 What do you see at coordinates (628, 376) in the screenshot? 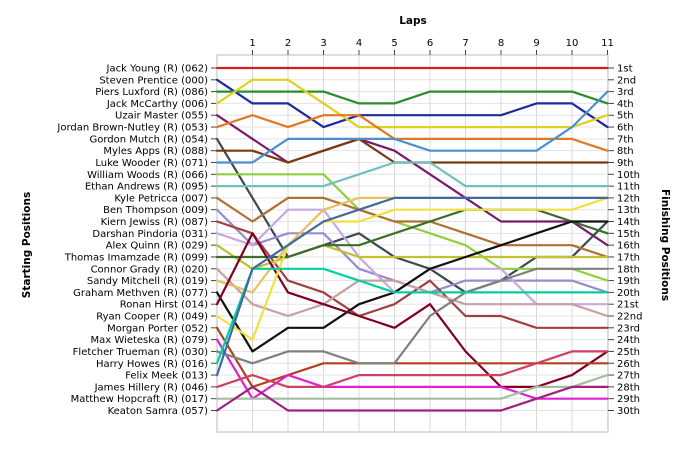
I see `finishing-position-label: 27th` at bounding box center [628, 376].